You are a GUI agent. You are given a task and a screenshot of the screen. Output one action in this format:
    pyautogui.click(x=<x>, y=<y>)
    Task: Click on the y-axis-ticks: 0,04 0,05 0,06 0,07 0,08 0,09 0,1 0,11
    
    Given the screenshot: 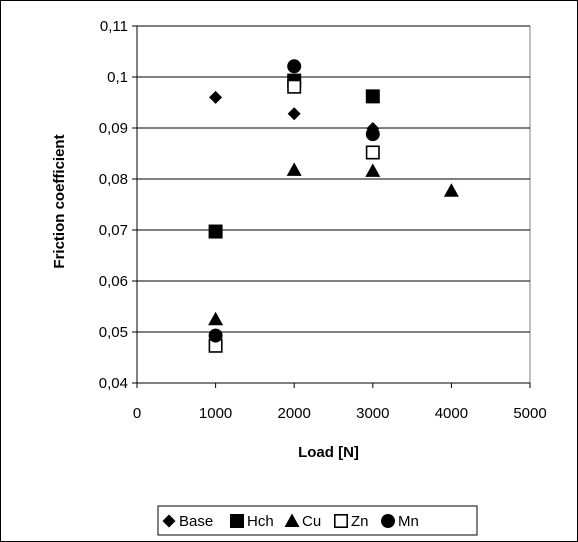 What is the action you would take?
    pyautogui.click(x=118, y=205)
    